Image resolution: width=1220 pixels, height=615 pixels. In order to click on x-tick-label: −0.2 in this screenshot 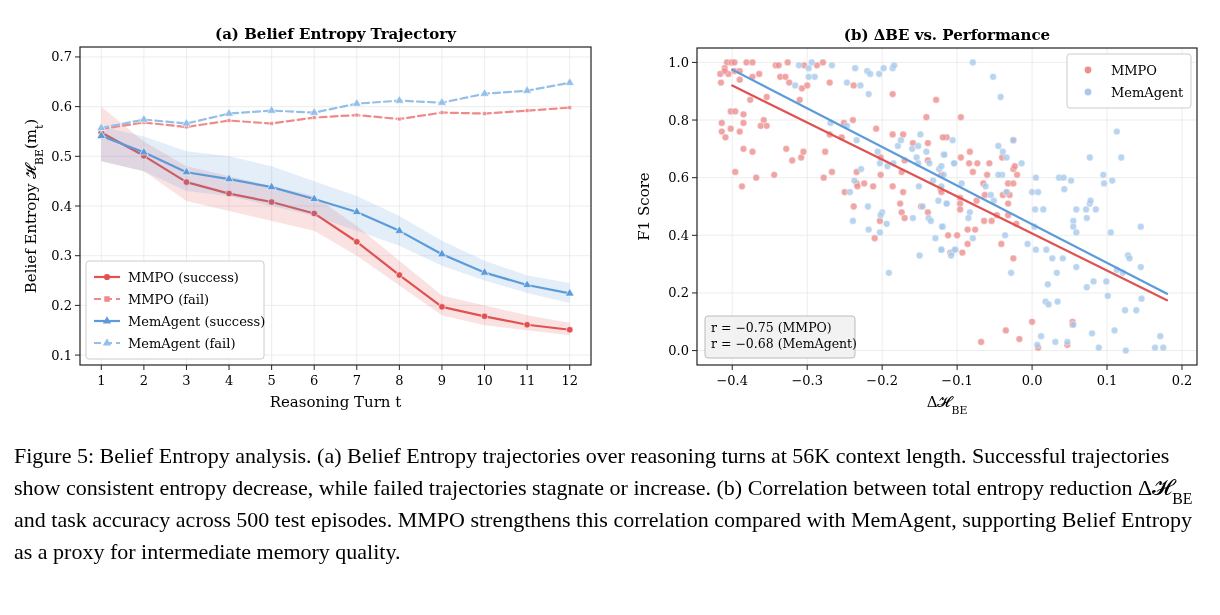, I will do `click(882, 380)`.